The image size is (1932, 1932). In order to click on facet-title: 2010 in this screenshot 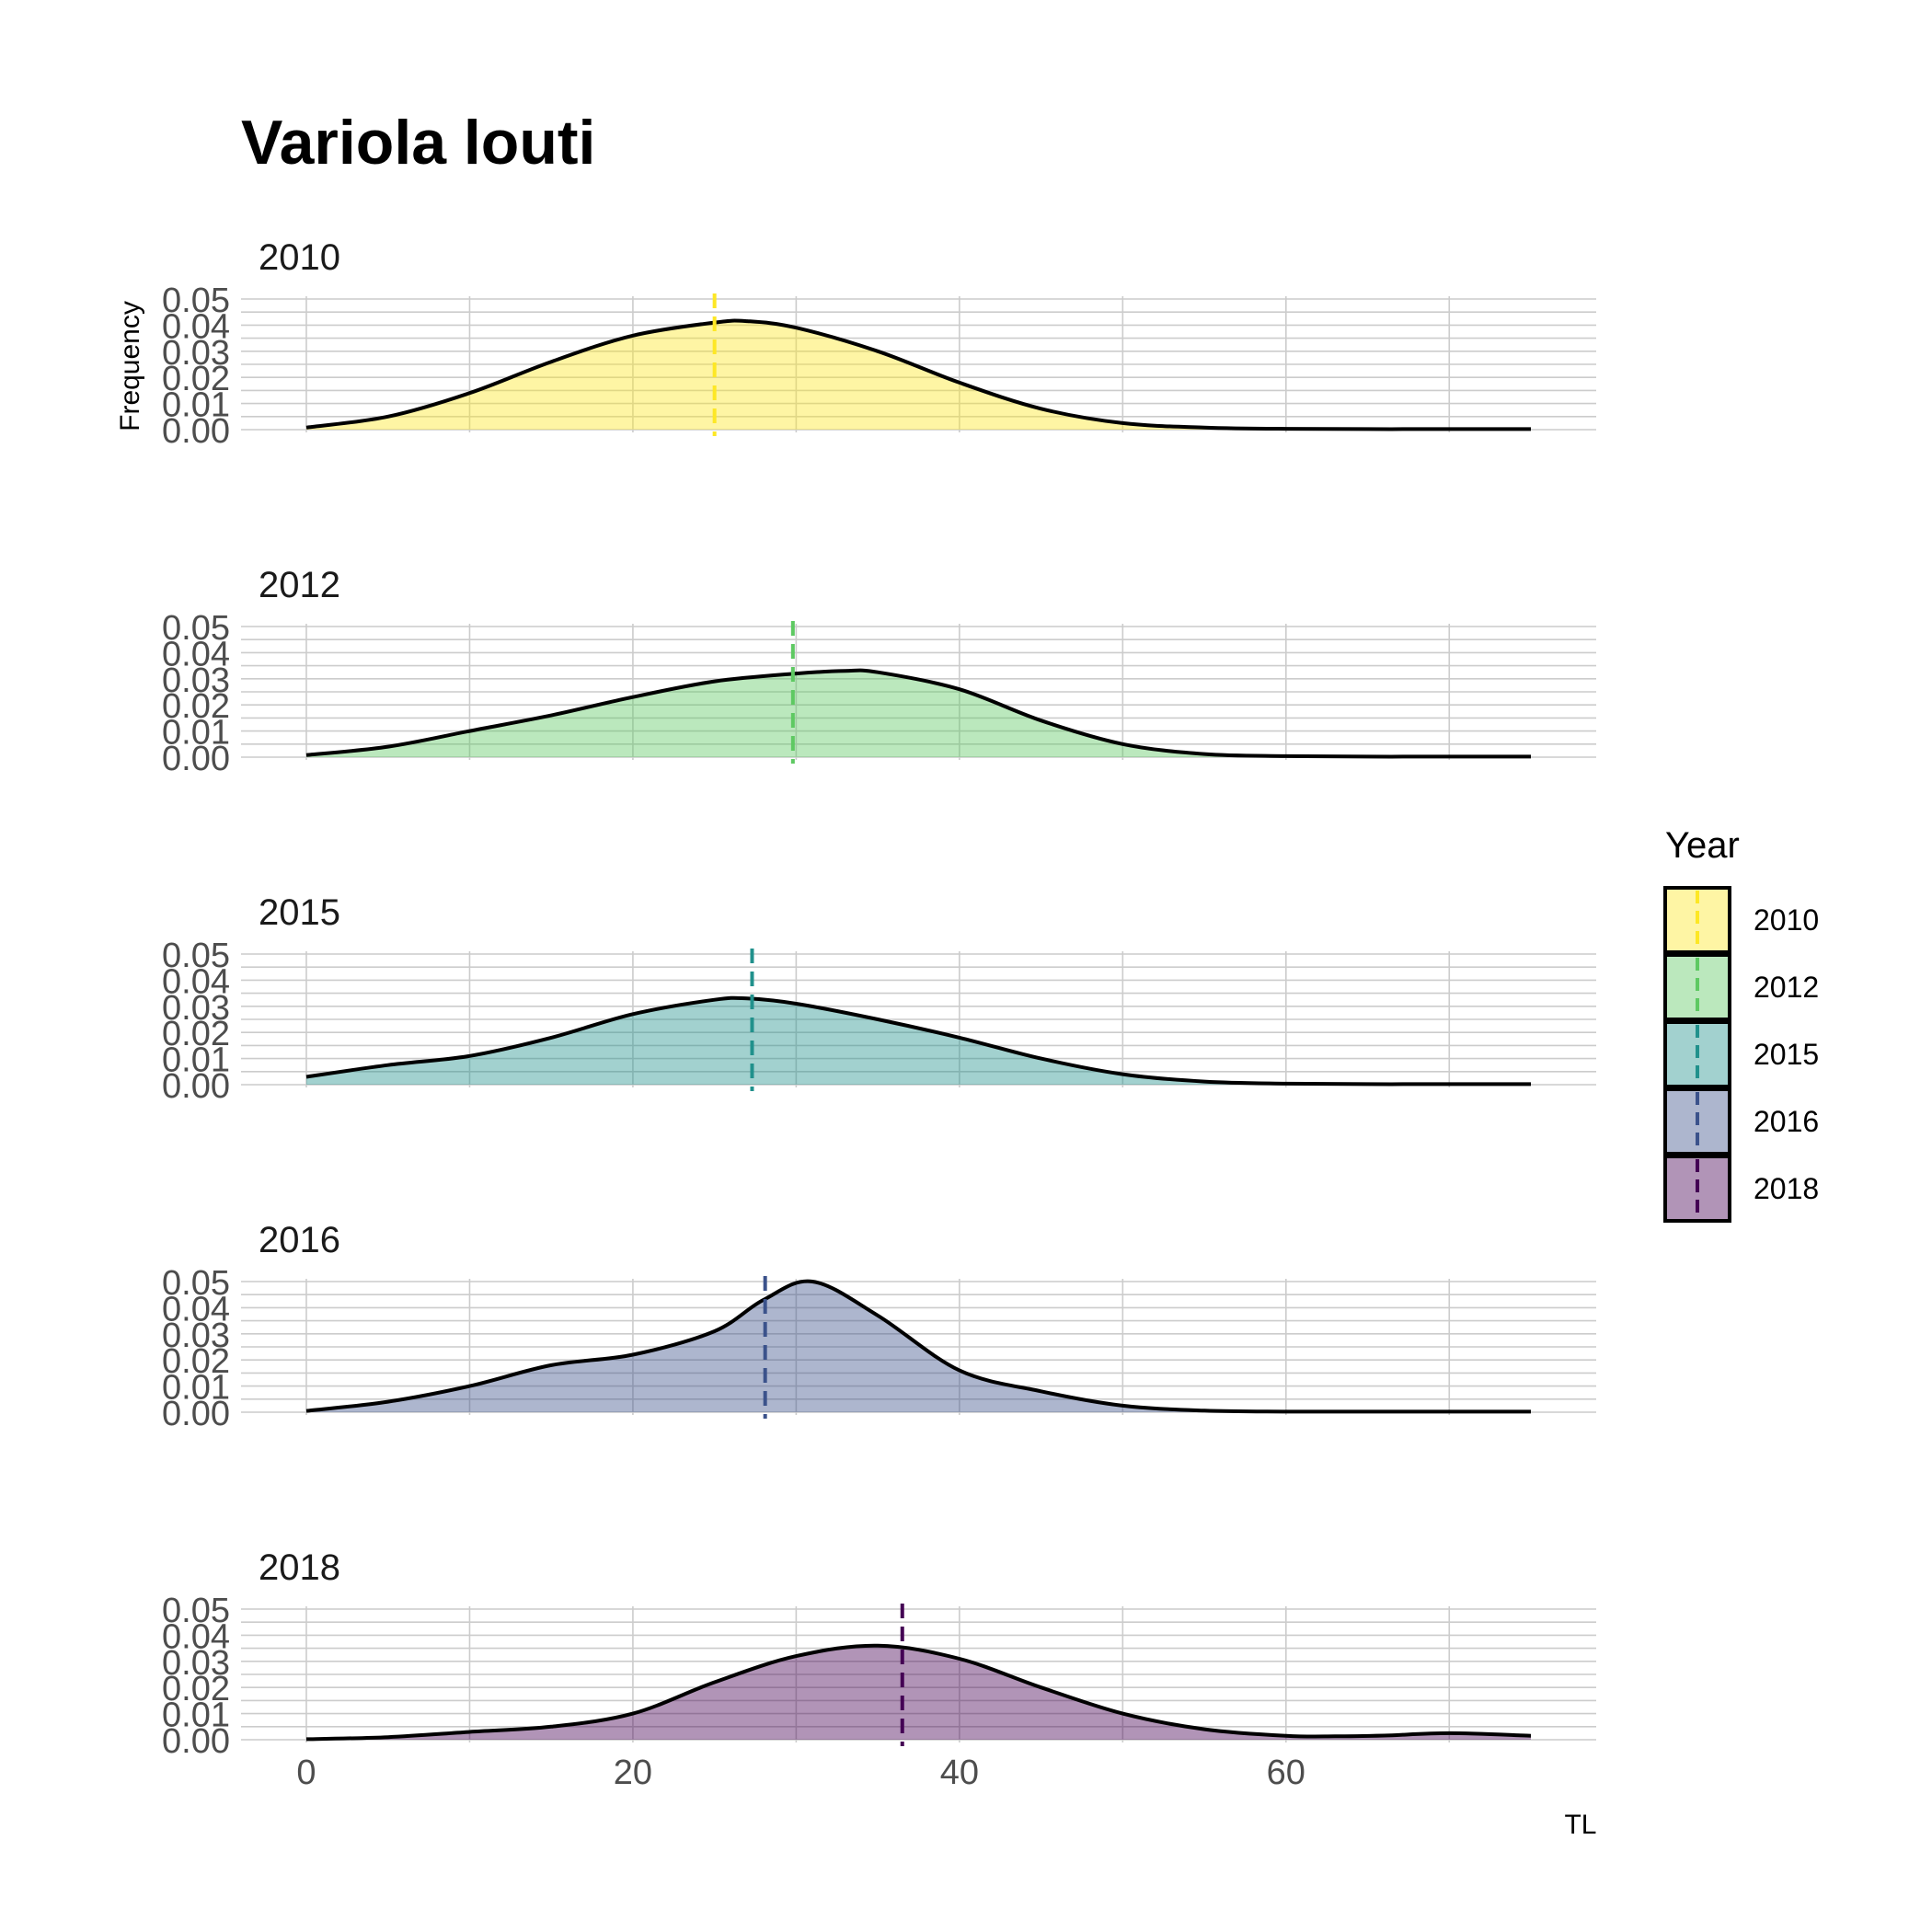, I will do `click(299, 257)`.